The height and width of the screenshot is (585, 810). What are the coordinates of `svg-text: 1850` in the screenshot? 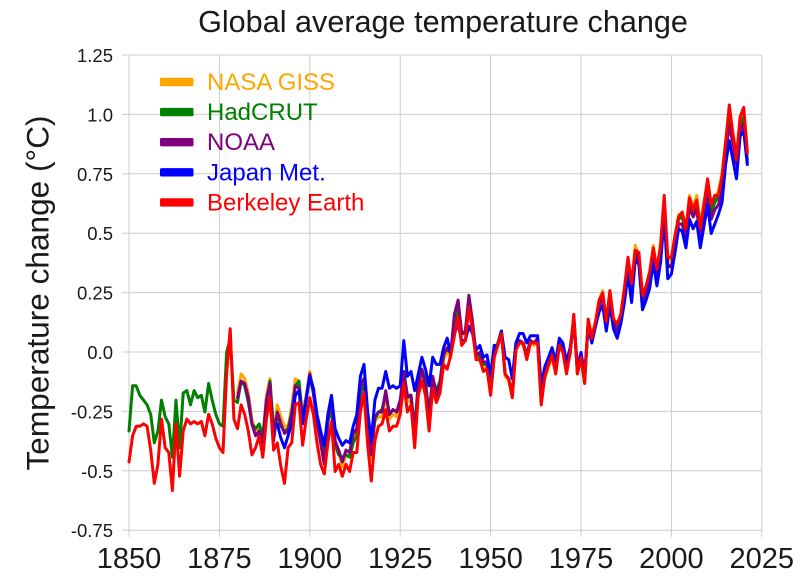 It's located at (129, 559).